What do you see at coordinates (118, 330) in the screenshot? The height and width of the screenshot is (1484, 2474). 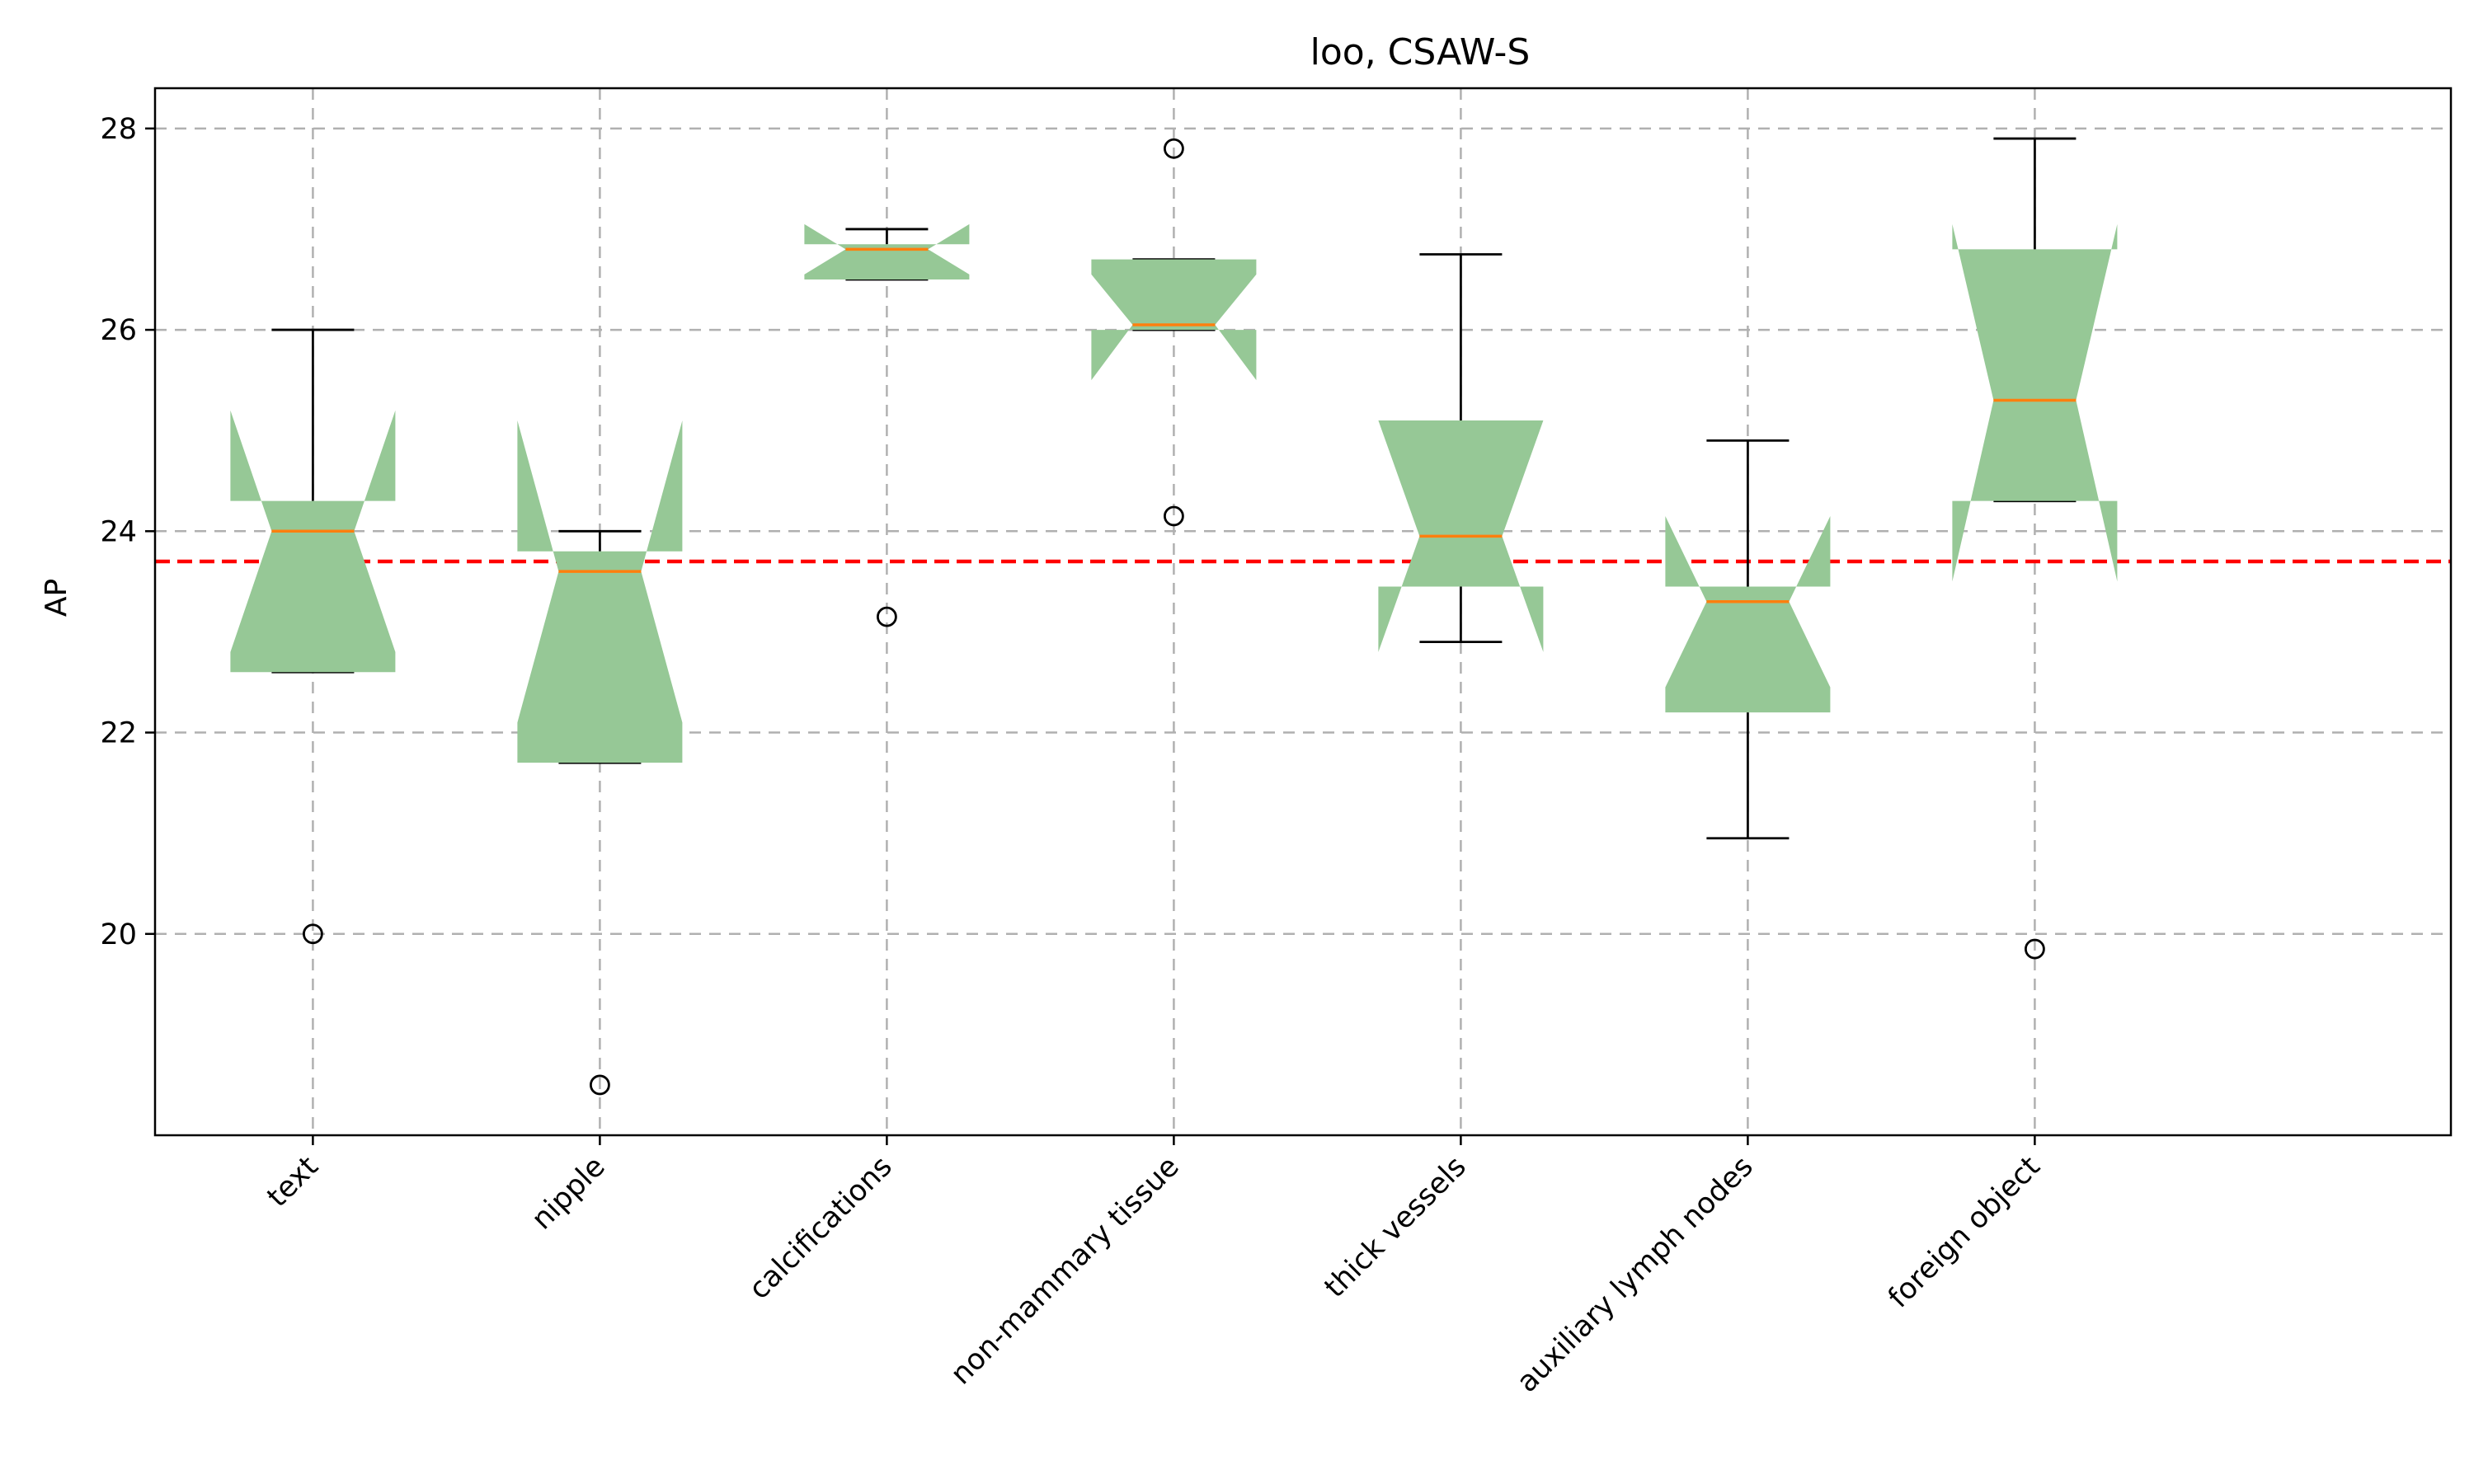 I see `y-tick-label: 26` at bounding box center [118, 330].